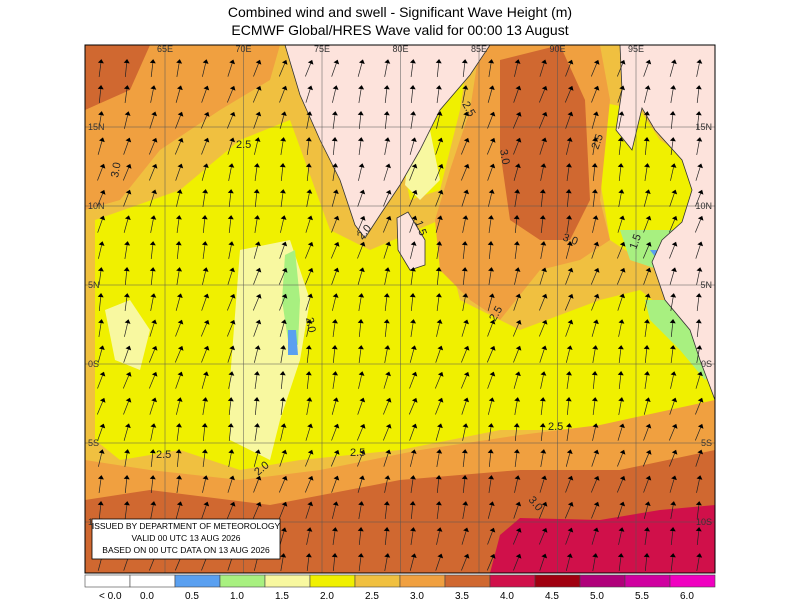 This screenshot has height=608, width=800. Describe the element at coordinates (552, 596) in the screenshot. I see `legend-label: 4.5` at that location.